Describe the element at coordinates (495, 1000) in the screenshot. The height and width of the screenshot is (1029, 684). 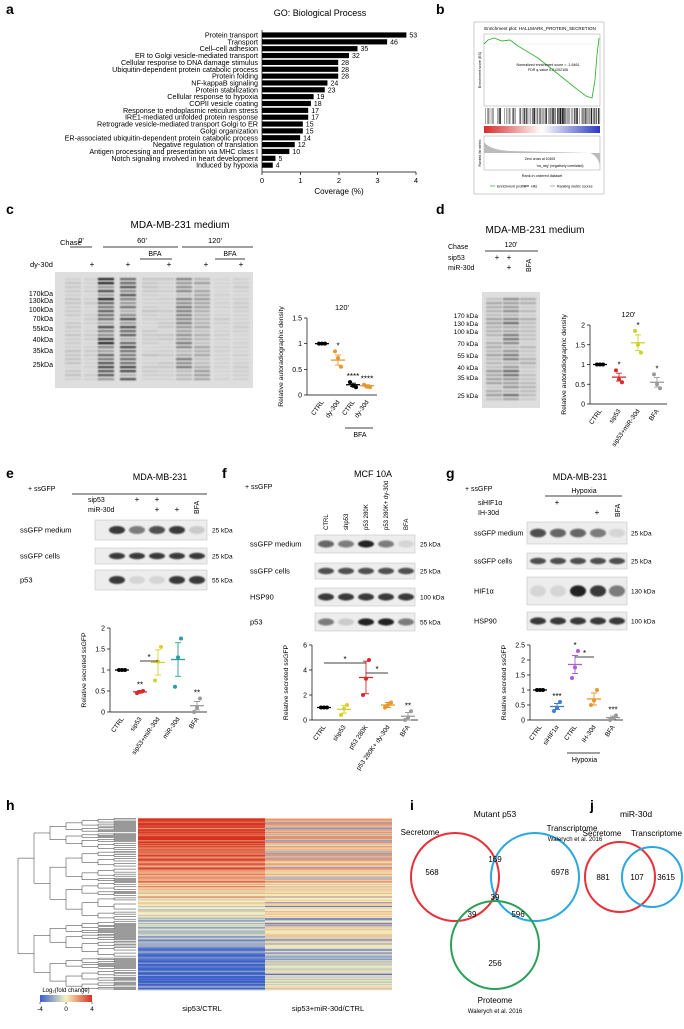
I see `set-name: Proteome` at that location.